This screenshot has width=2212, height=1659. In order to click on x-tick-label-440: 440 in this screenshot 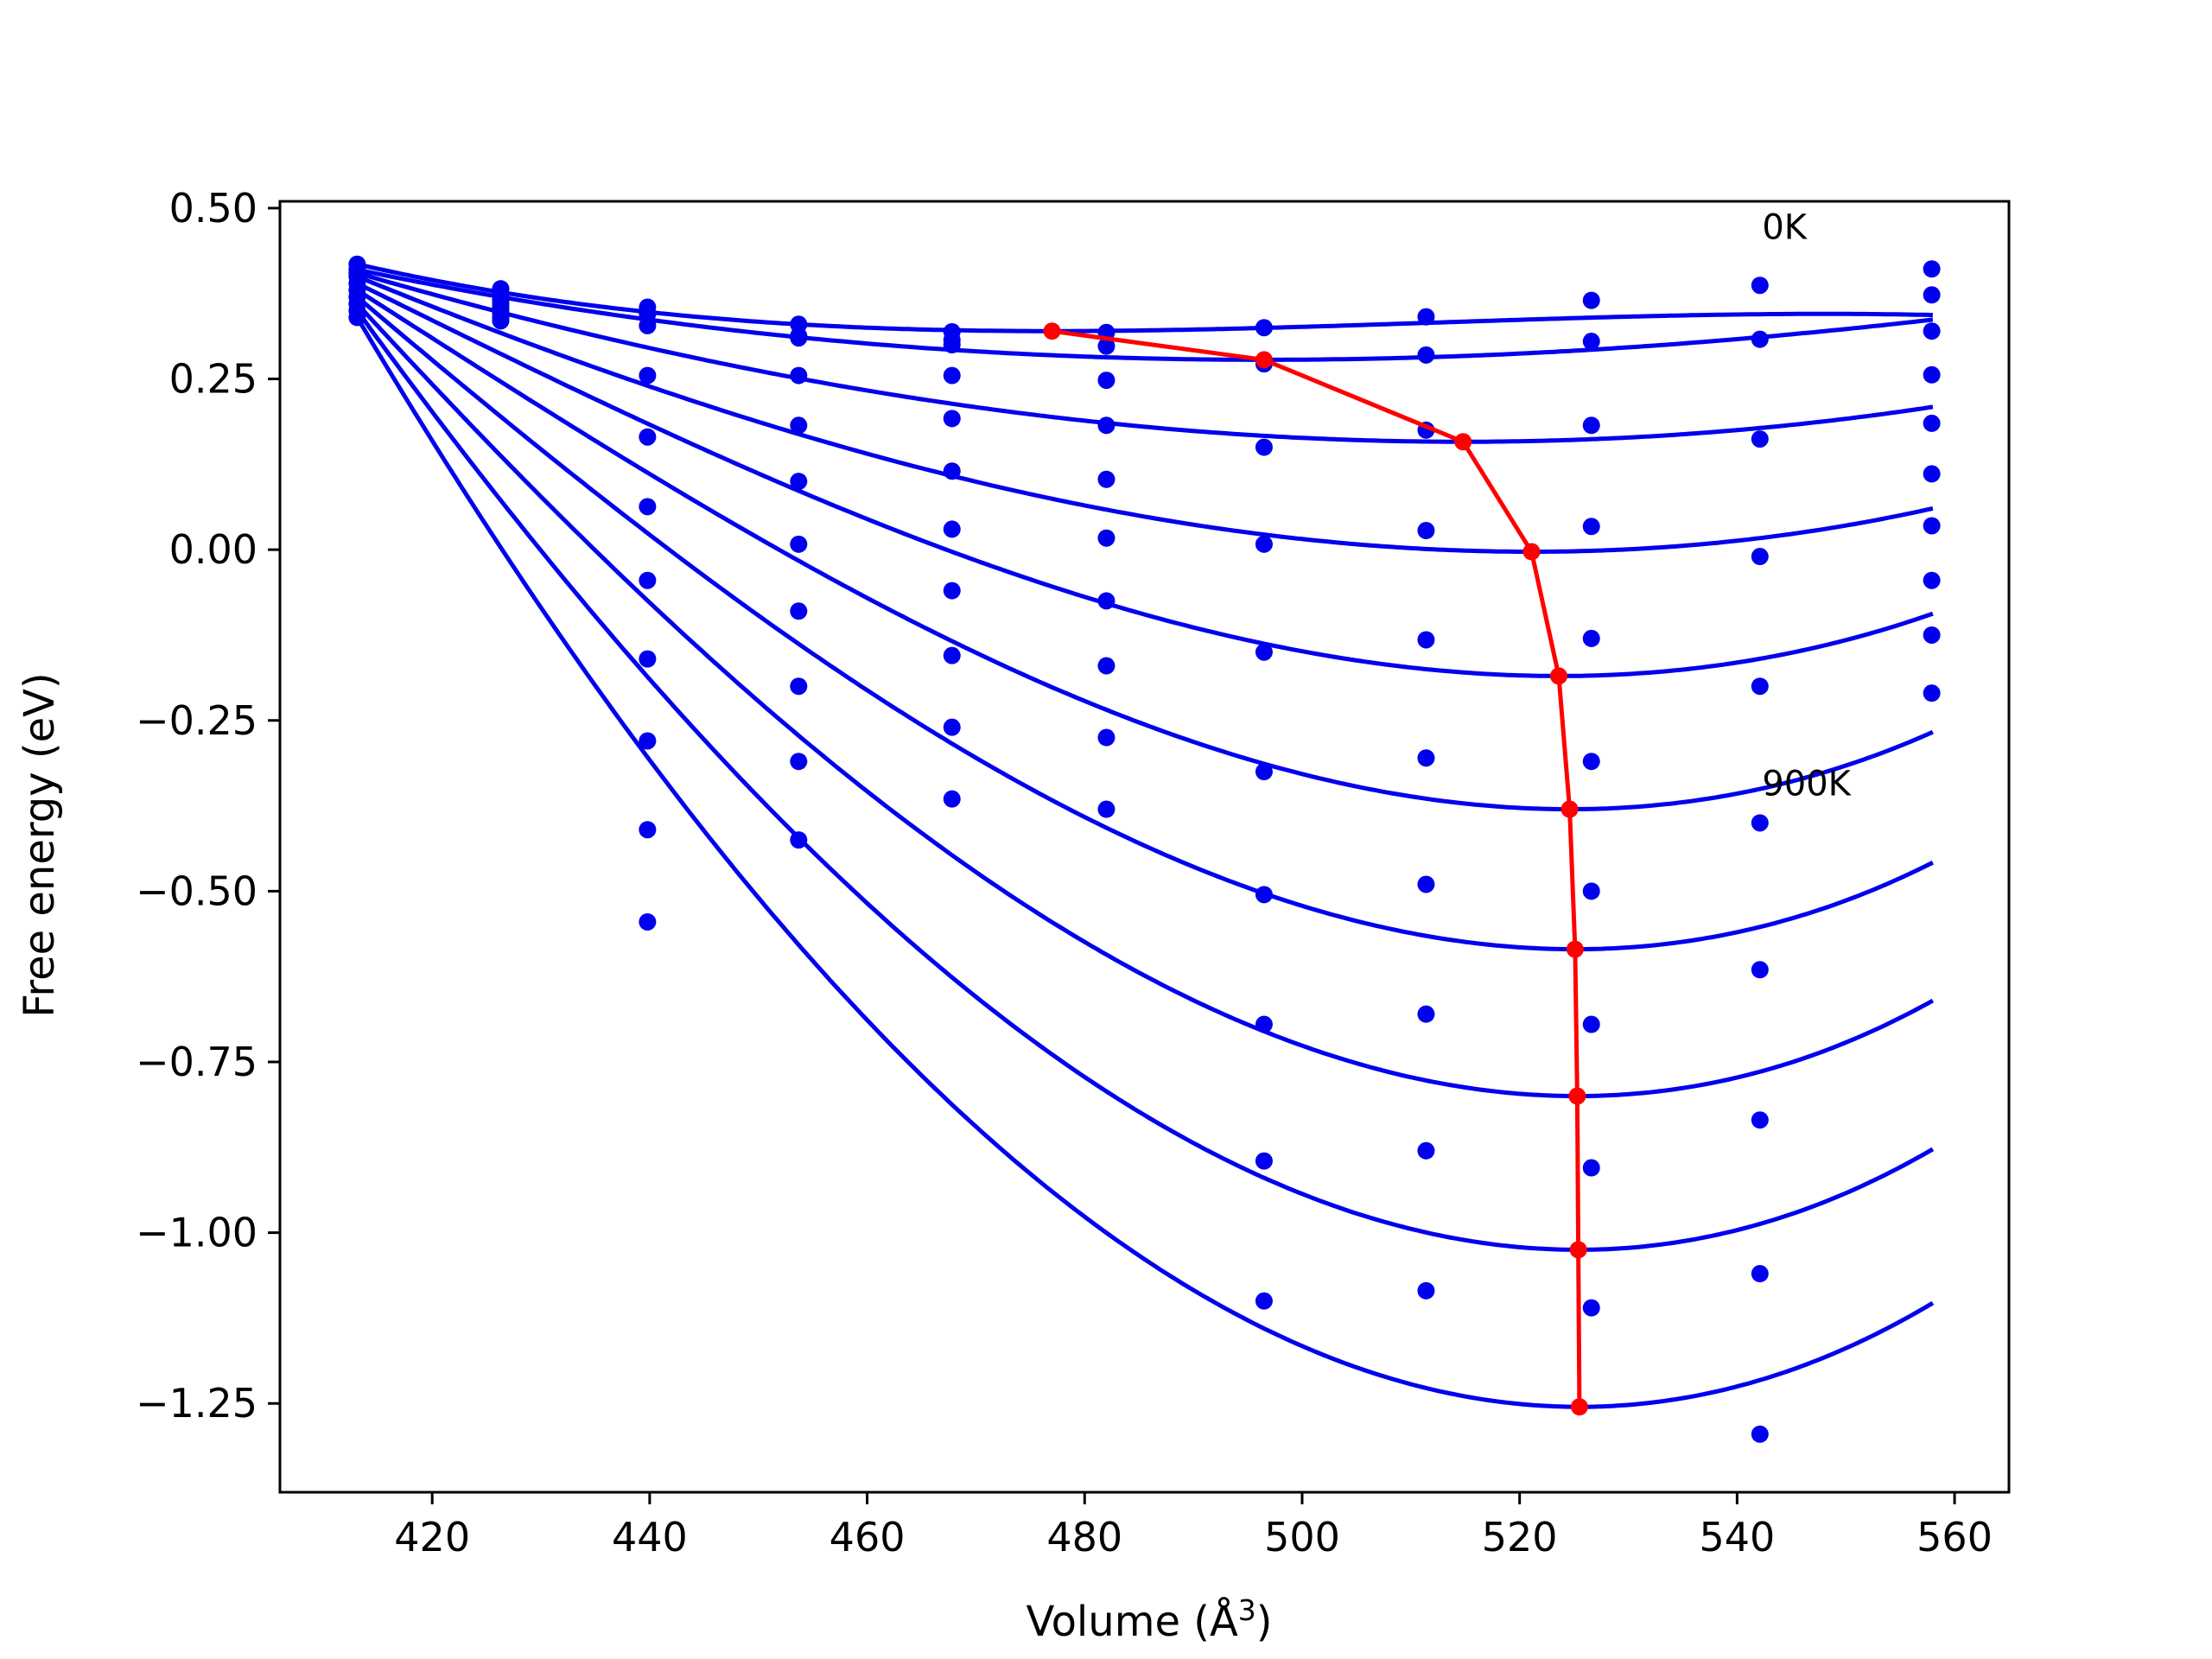, I will do `click(650, 1537)`.